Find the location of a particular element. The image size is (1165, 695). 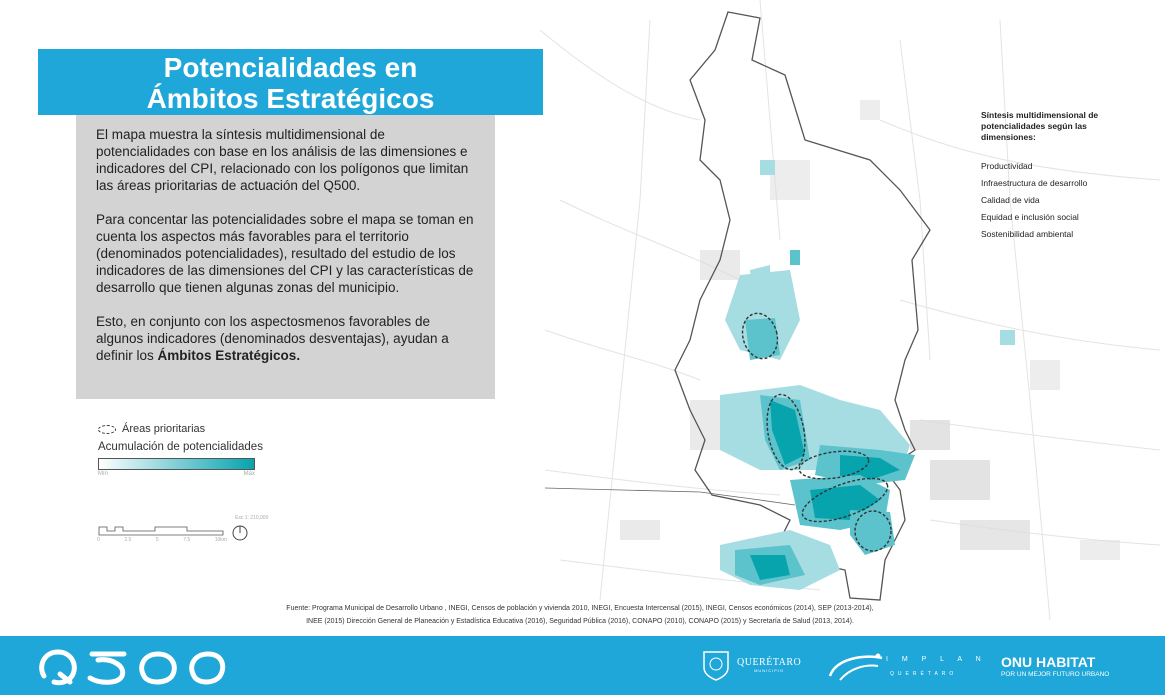

legend-priority-areas: Áreas prioritarias is located at coordinates (180, 429).